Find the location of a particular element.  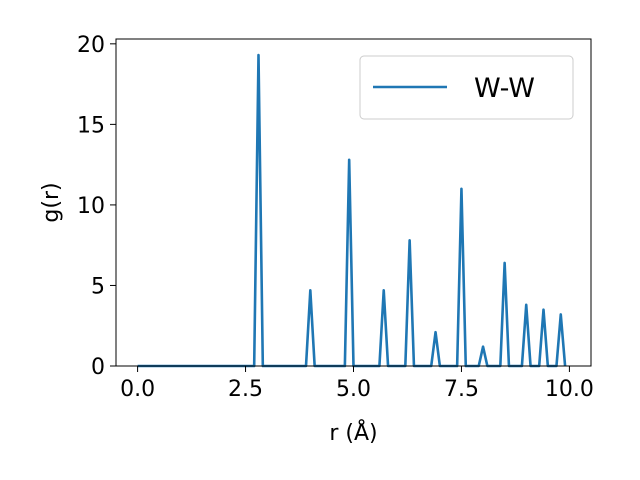

legend-box is located at coordinates (466, 87).